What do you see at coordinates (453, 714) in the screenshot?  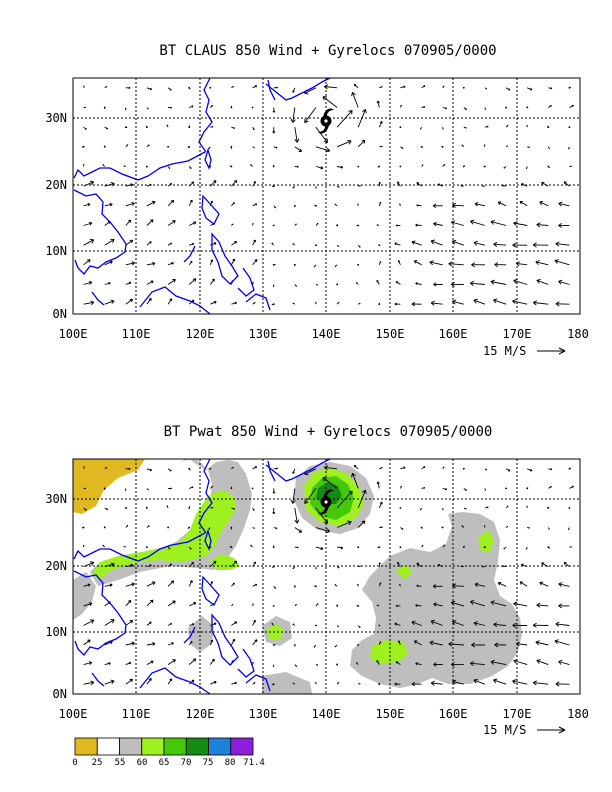 I see `bottom-lon-label-160e: 160E` at bounding box center [453, 714].